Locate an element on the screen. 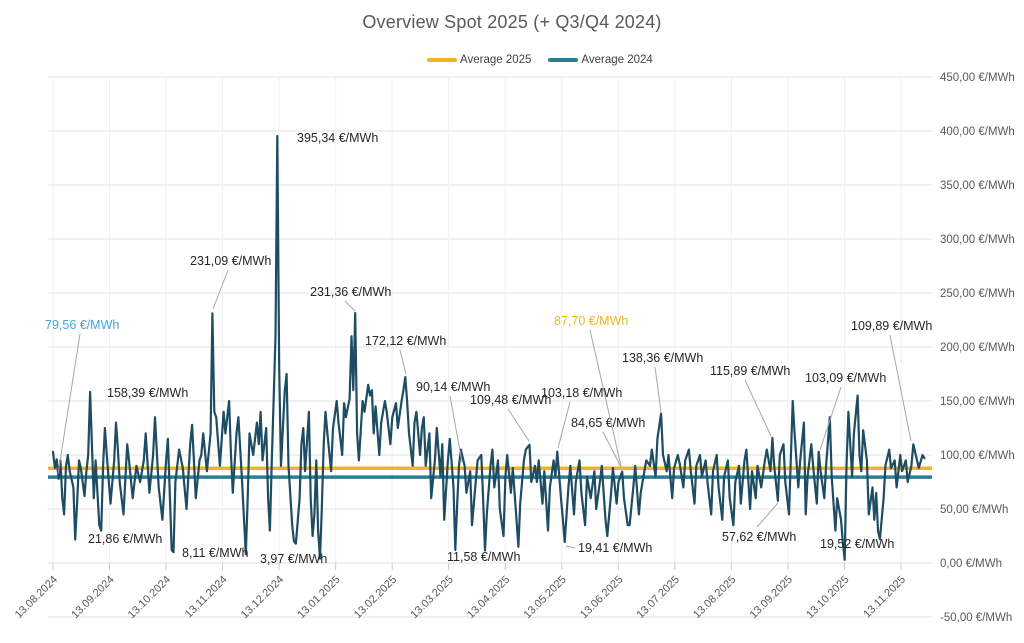  annotation-value-label: 115,89 €/MWh is located at coordinates (750, 371).